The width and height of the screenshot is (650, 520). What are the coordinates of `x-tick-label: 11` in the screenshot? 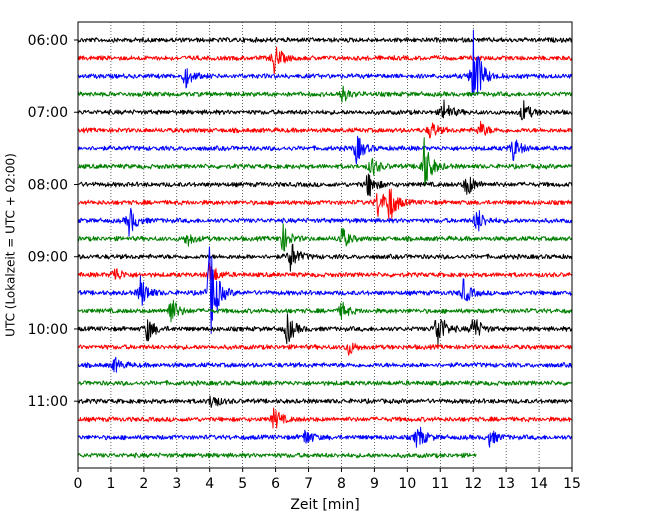 It's located at (440, 484).